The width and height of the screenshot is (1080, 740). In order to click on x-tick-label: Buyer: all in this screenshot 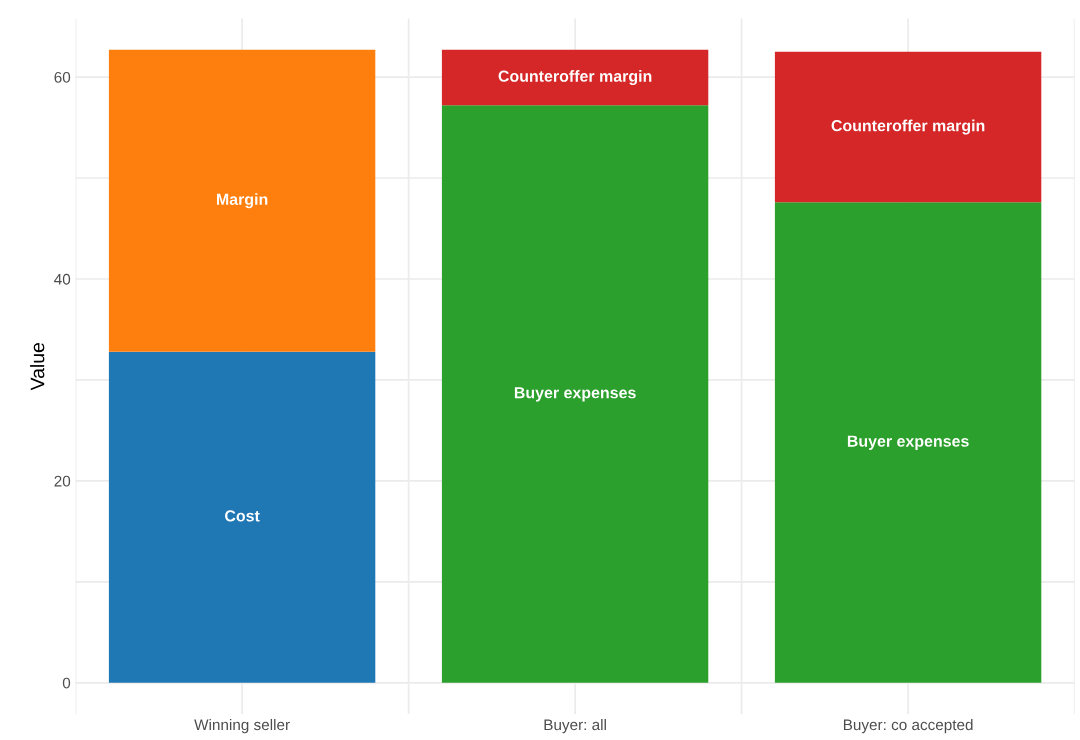, I will do `click(575, 726)`.